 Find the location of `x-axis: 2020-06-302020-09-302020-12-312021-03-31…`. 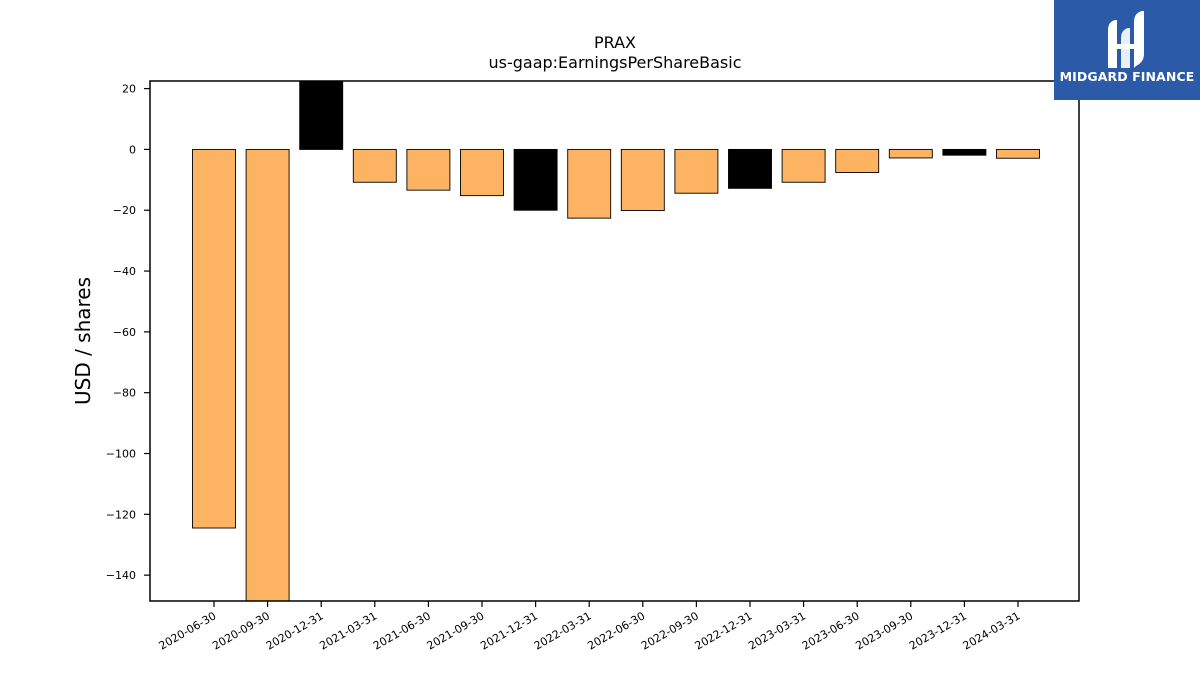

x-axis: 2020-06-302020-09-302020-12-312021-03-31… is located at coordinates (590, 627).